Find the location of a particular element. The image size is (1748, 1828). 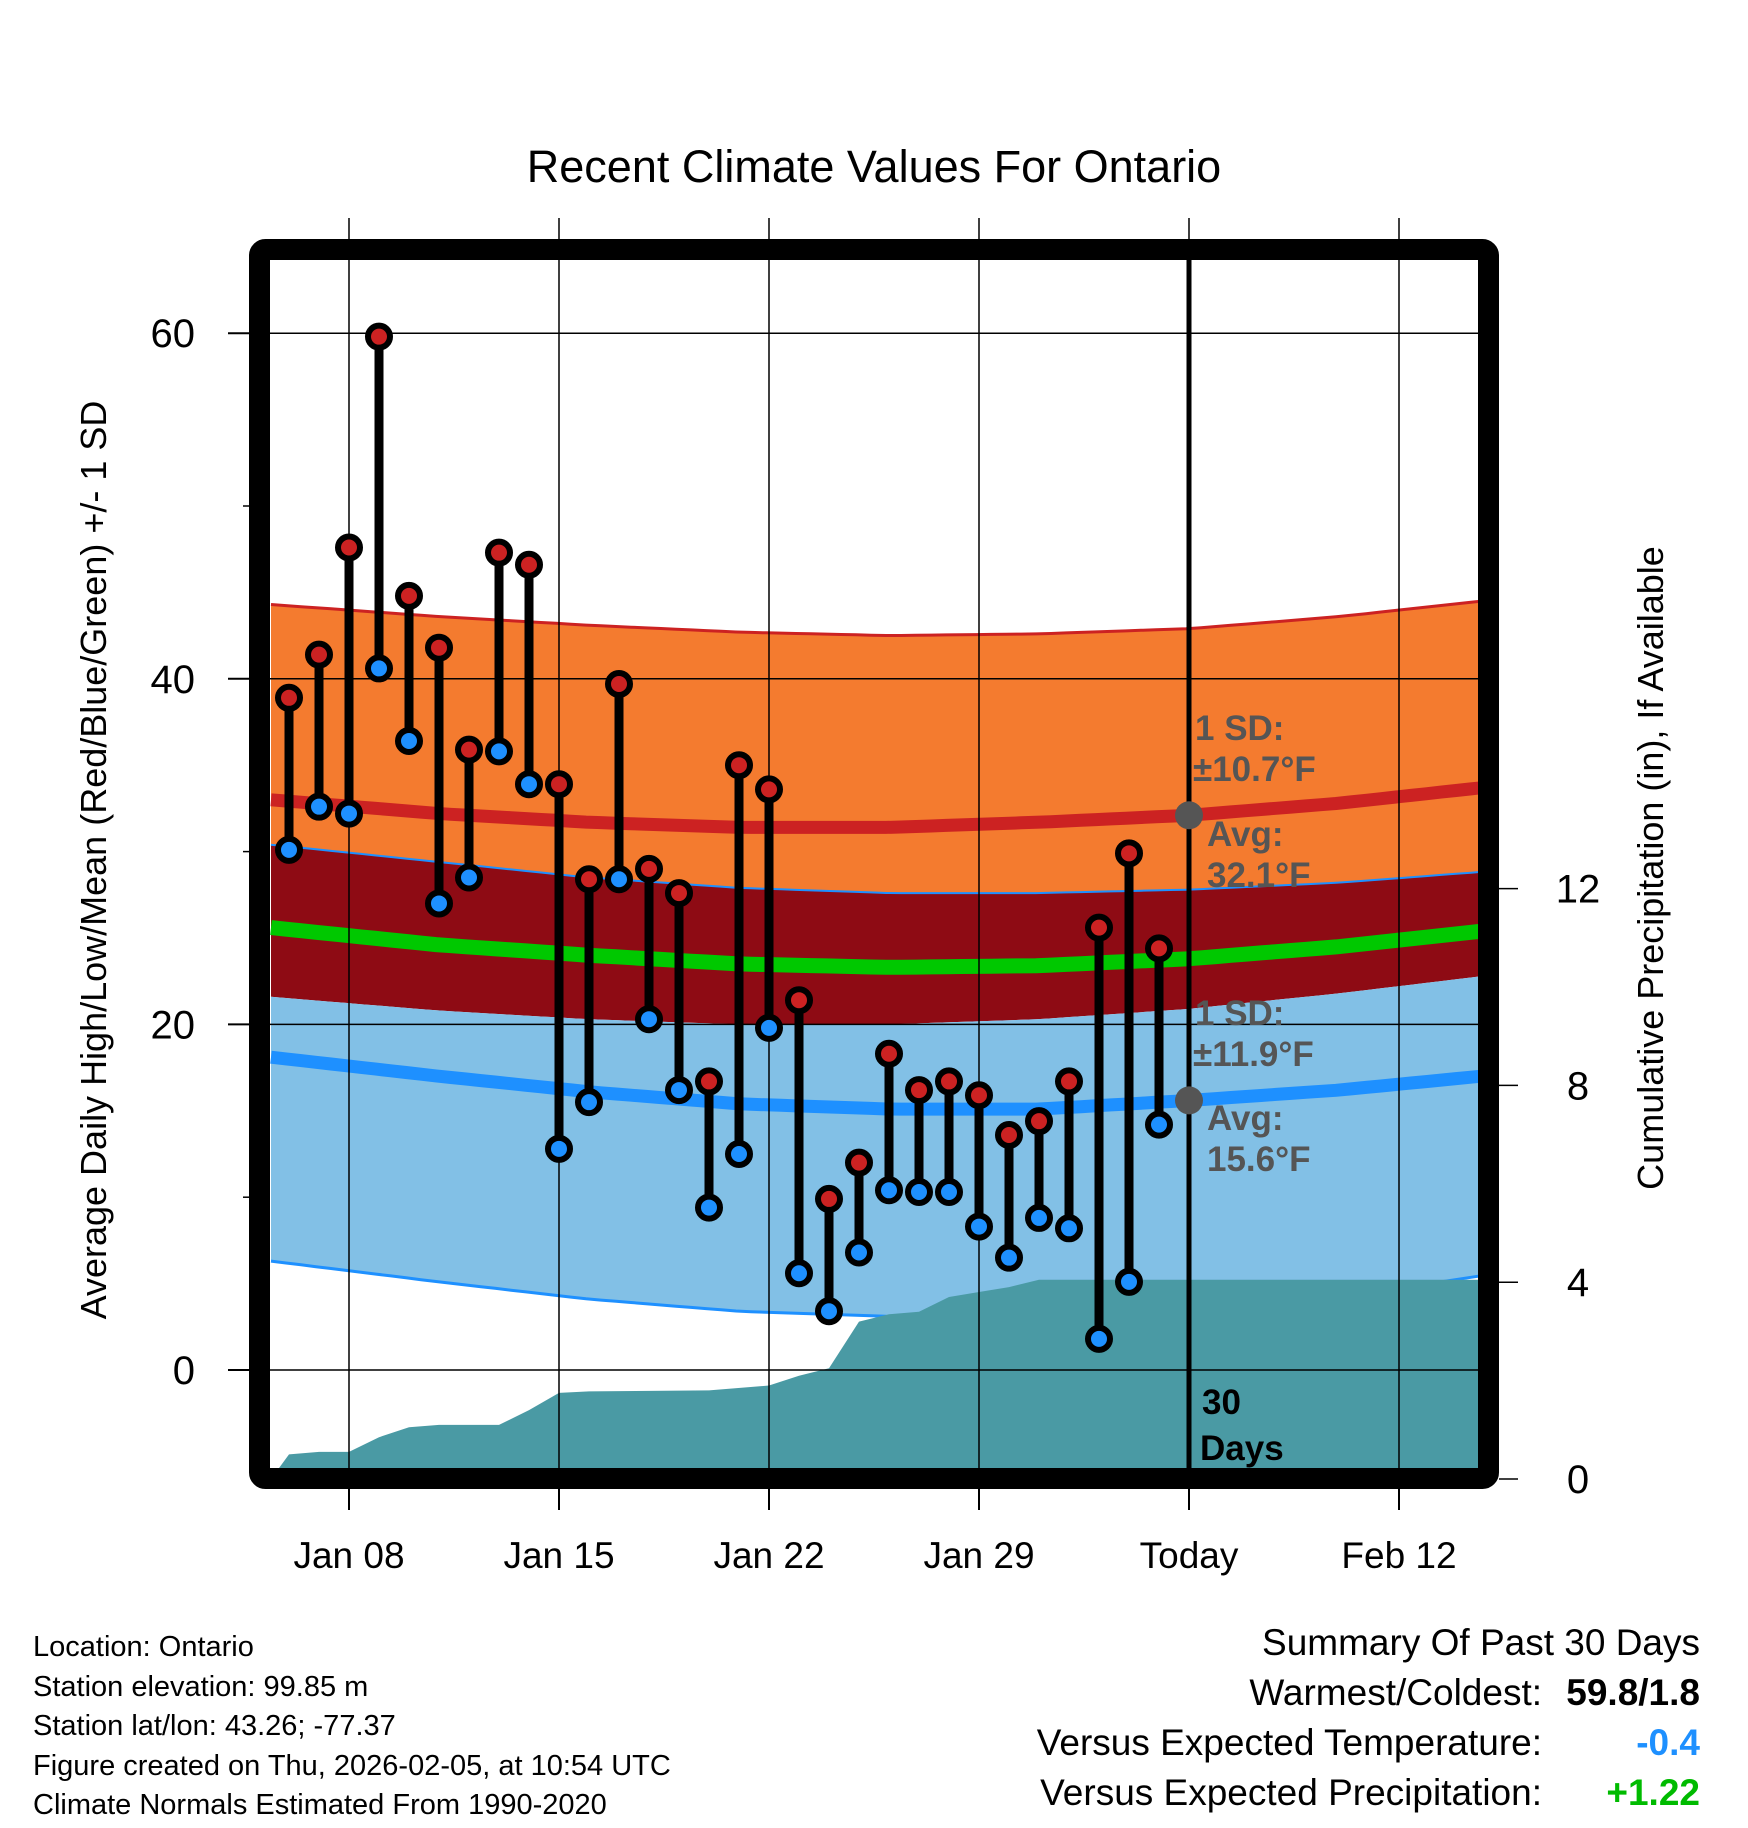

high-sd-band is located at coordinates (874, 747).